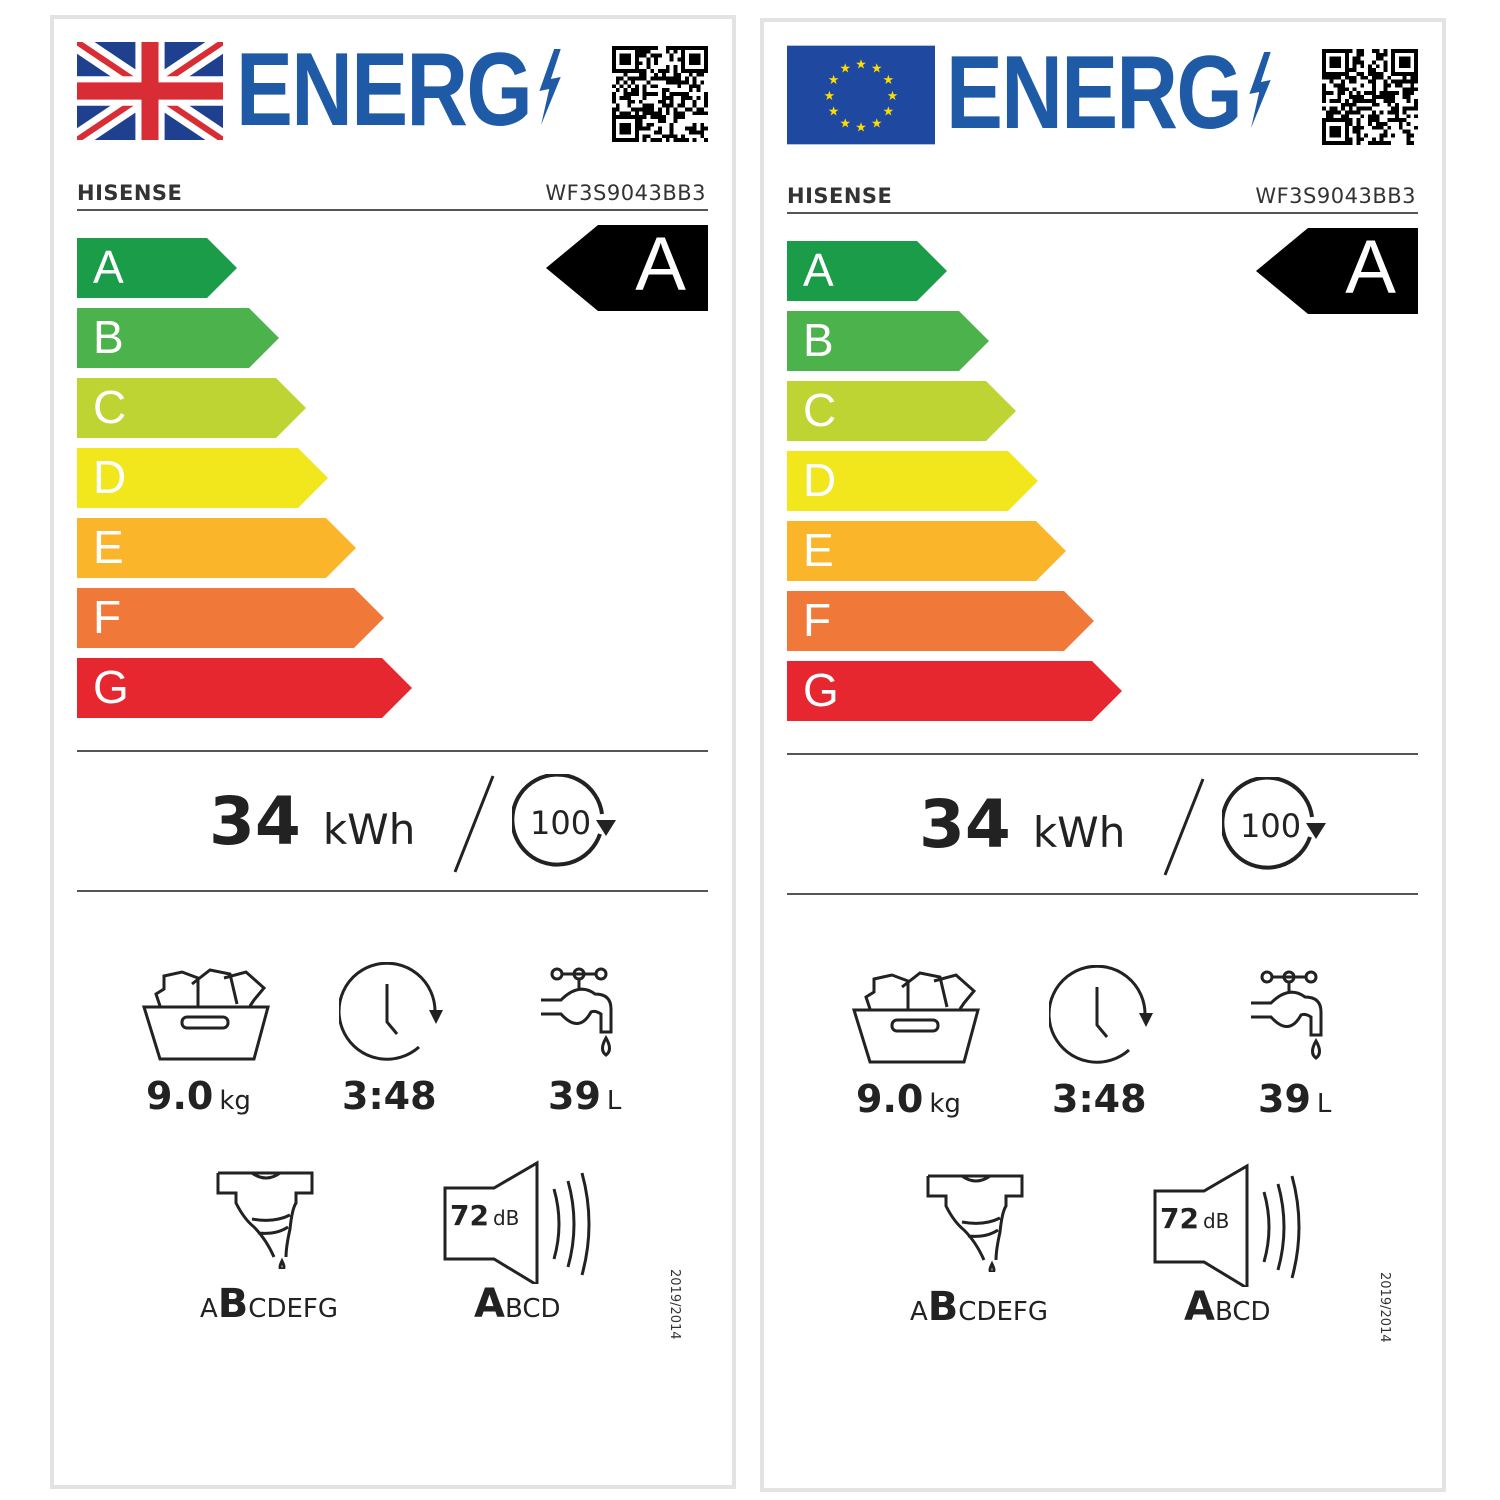  Describe the element at coordinates (391, 1011) in the screenshot. I see `duration-clock-icon` at that location.